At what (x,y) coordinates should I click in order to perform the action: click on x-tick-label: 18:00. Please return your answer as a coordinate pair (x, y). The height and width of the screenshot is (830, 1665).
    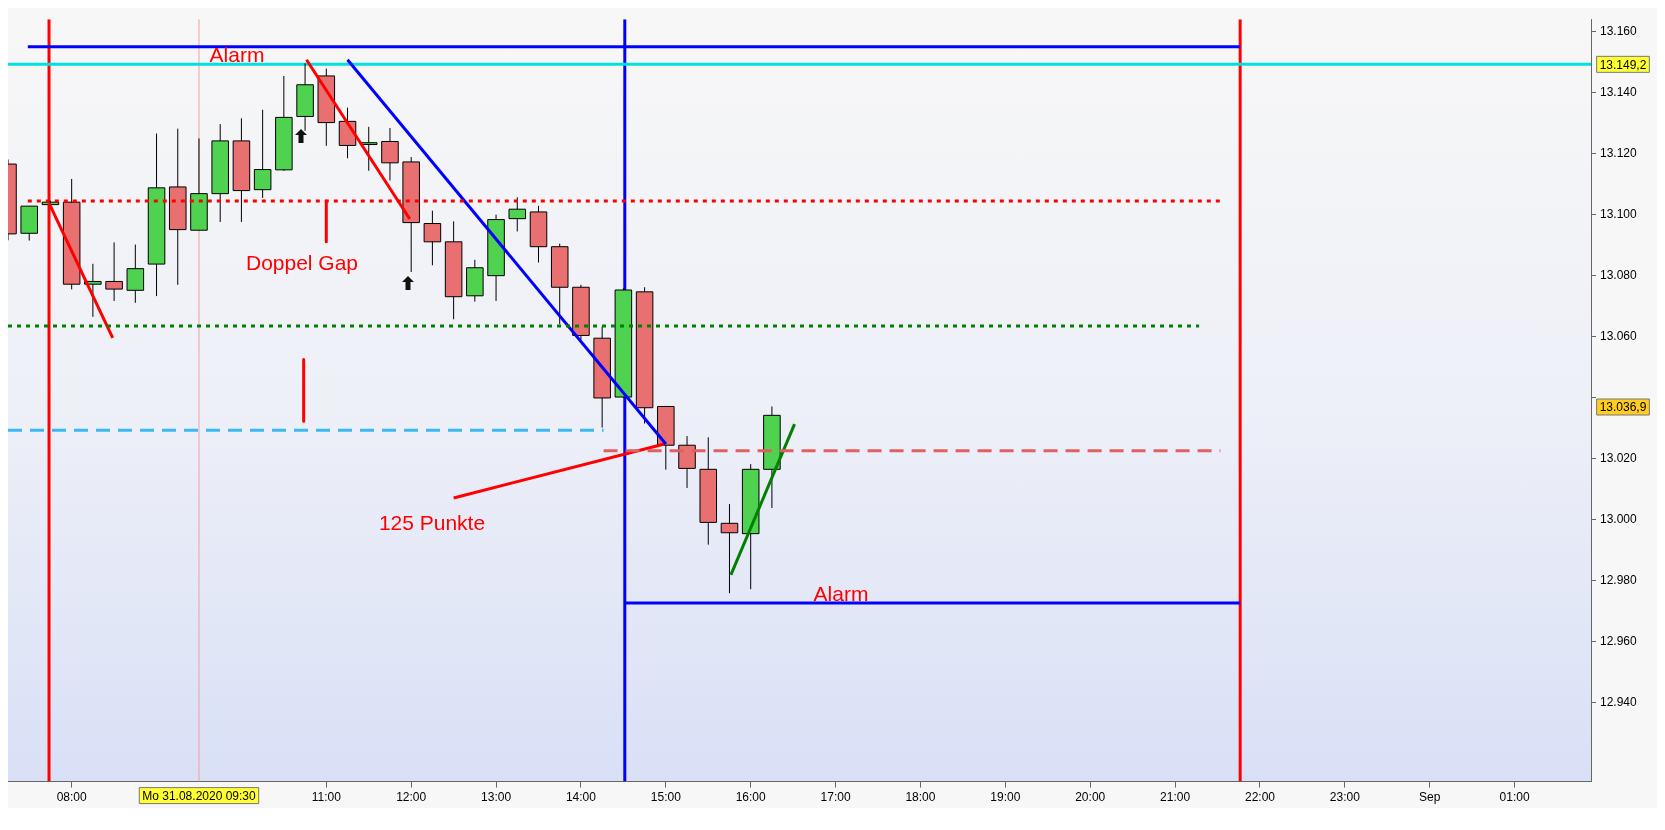
    Looking at the image, I should click on (920, 797).